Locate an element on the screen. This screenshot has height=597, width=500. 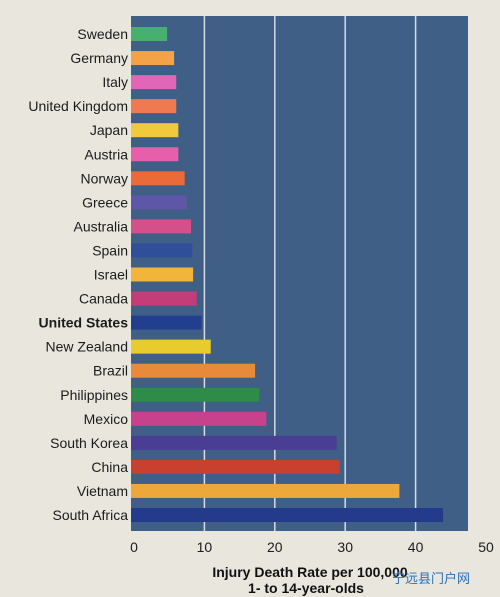
category-label-united-states: United States is located at coordinates (84, 323).